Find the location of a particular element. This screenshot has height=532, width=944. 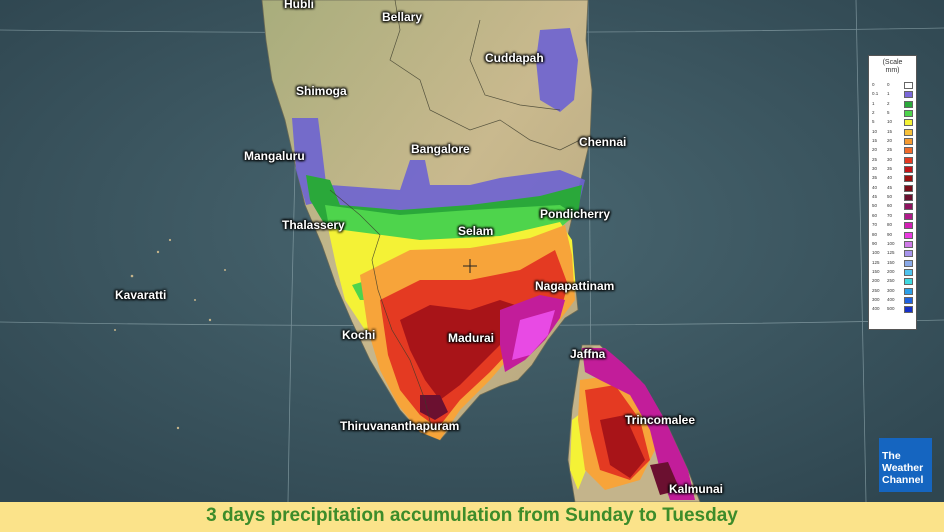

city-label-bangalore: Bangalore is located at coordinates (440, 149).